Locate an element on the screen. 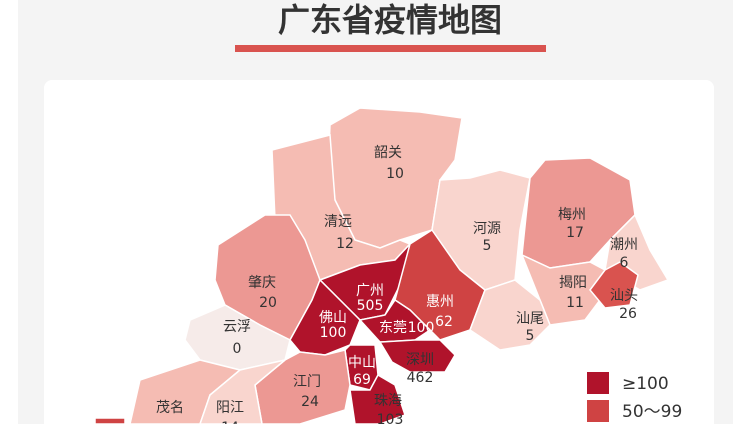 The height and width of the screenshot is (424, 751). legend-label: ≥100 is located at coordinates (645, 384).